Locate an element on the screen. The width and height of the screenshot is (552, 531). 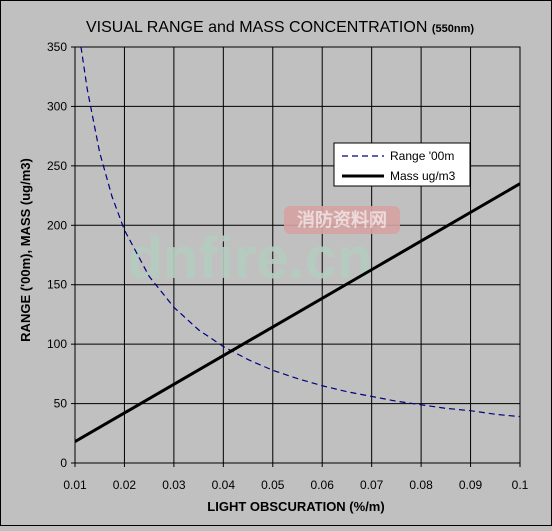
y-tick-label: 0 is located at coordinates (63, 463).